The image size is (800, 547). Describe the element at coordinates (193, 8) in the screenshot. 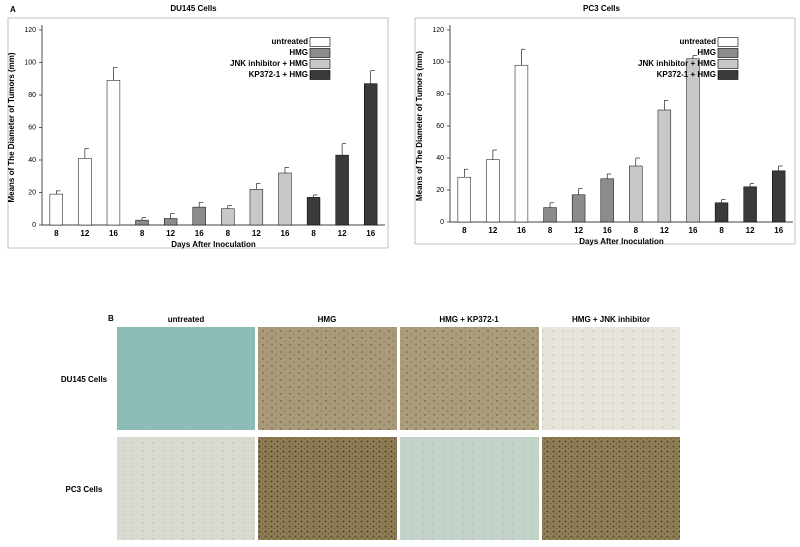

I see `chart-title: DU145 Cells` at that location.